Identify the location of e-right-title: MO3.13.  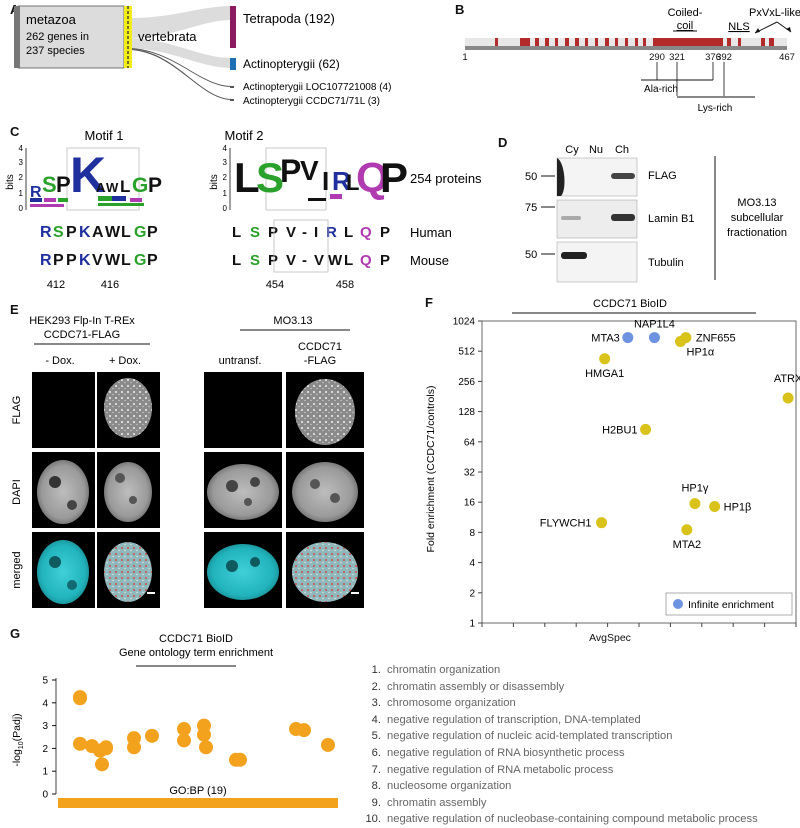
(292, 321).